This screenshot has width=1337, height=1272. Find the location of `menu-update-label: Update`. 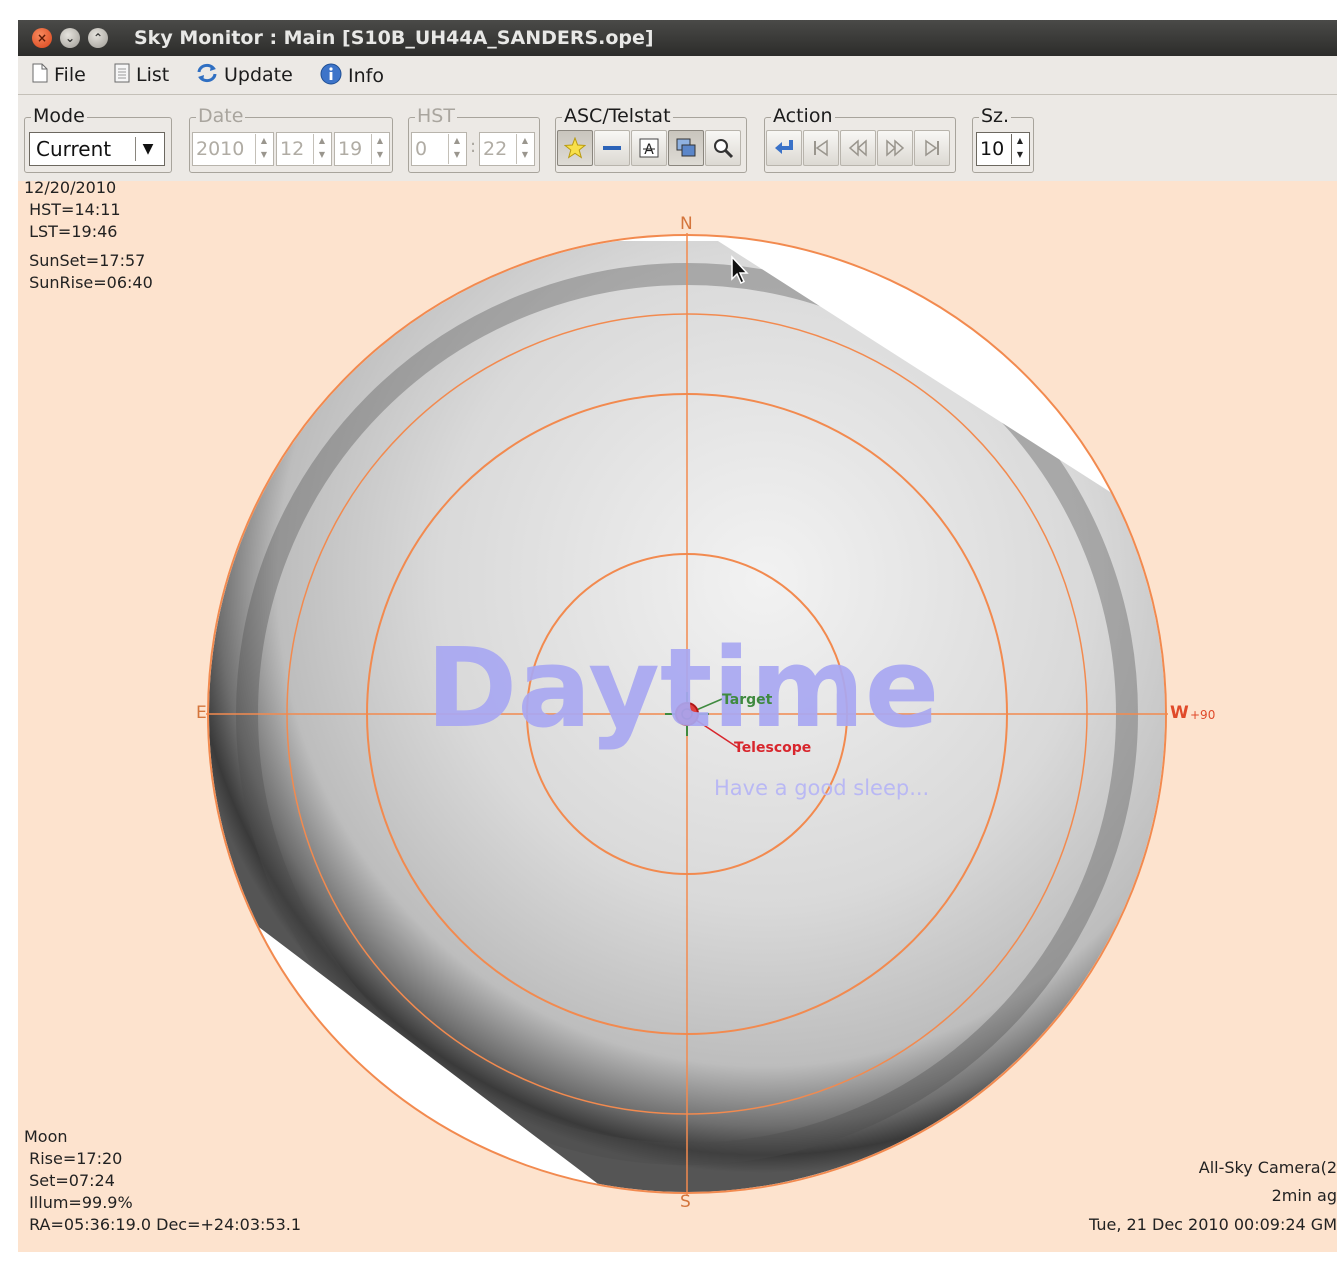

menu-update-label: Update is located at coordinates (258, 75).